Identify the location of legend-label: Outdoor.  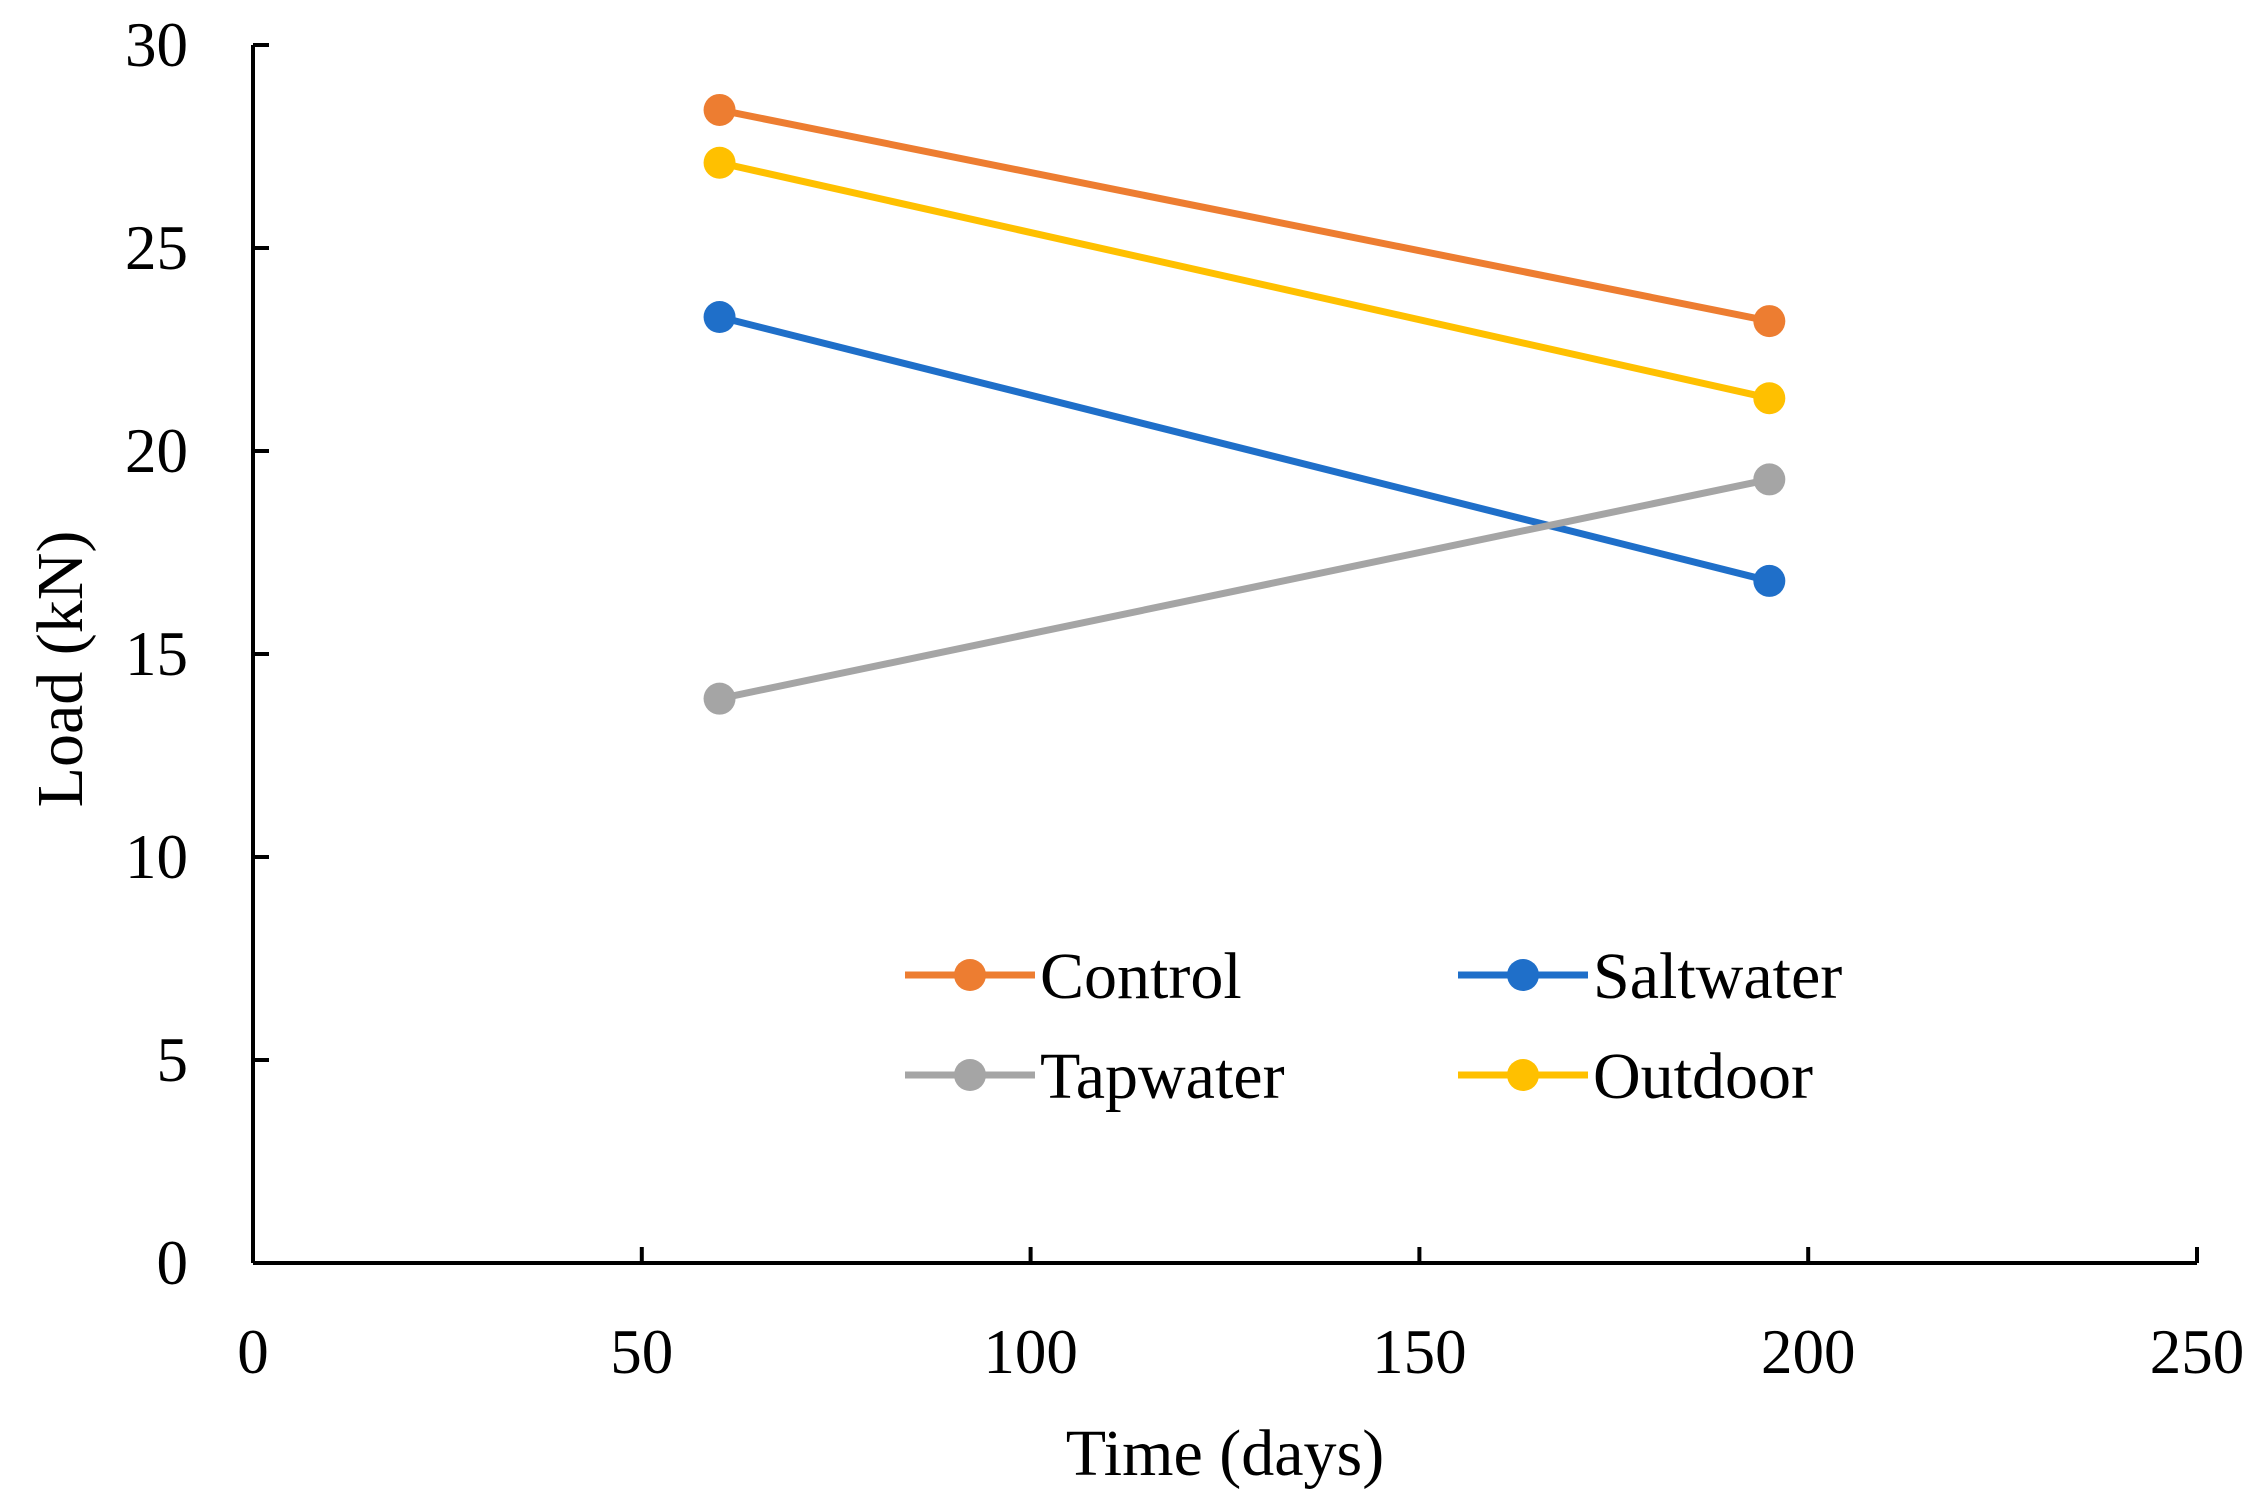
(1703, 1076).